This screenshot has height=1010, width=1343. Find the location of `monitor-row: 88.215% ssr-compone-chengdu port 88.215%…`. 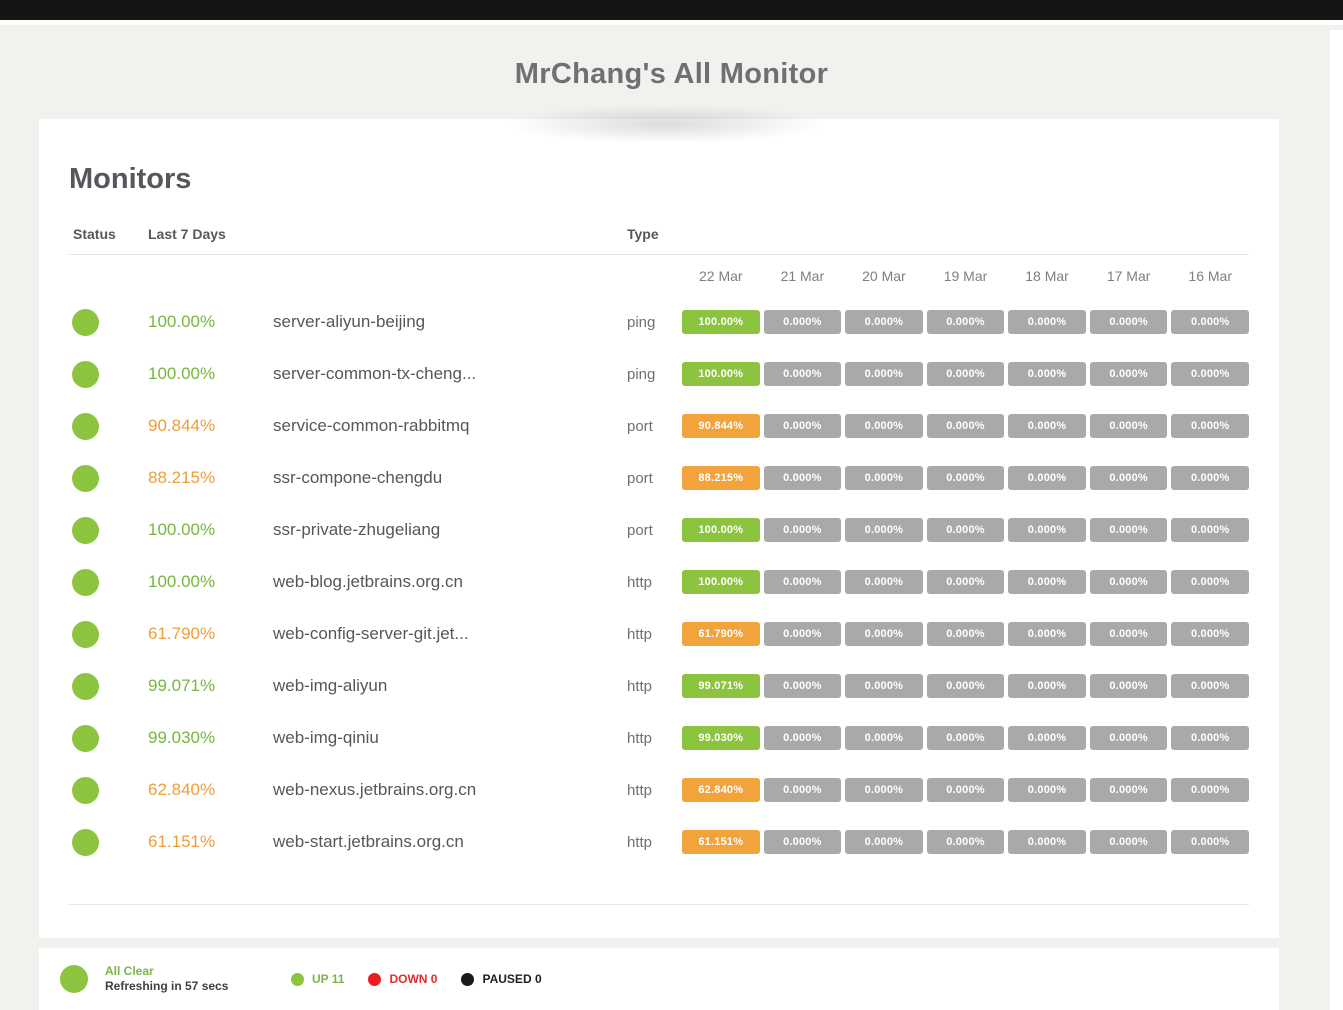

monitor-row: 88.215% ssr-compone-chengdu port 88.215%… is located at coordinates (659, 478).